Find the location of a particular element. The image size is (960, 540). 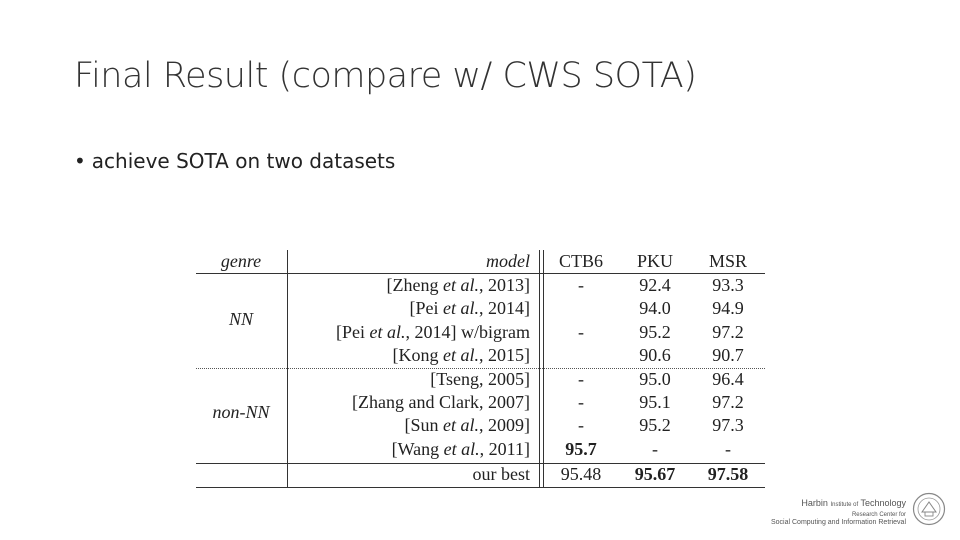

pku-cell: 92.4 is located at coordinates (655, 285).